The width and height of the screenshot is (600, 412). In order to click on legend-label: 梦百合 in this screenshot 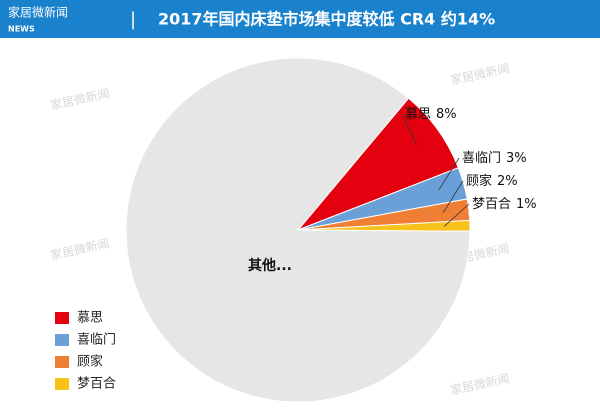, I will do `click(96, 384)`.